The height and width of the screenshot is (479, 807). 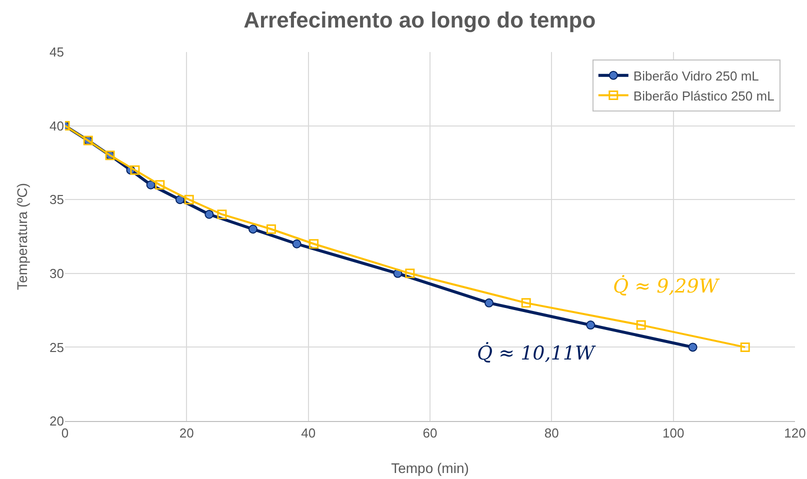 What do you see at coordinates (57, 347) in the screenshot?
I see `y-tick-label: 25` at bounding box center [57, 347].